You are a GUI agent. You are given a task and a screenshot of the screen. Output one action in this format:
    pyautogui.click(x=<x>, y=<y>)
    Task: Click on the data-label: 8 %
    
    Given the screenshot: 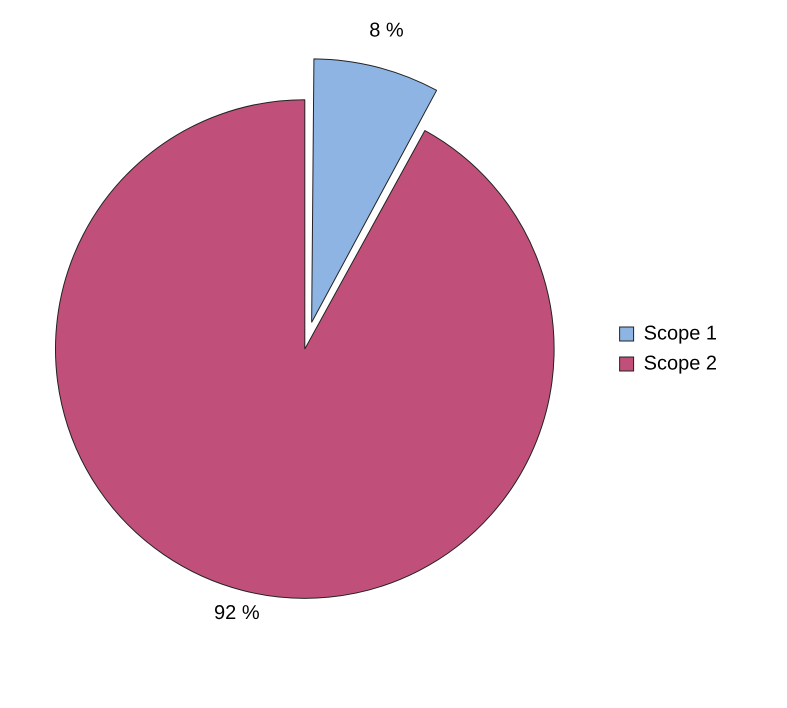 What is the action you would take?
    pyautogui.click(x=386, y=31)
    